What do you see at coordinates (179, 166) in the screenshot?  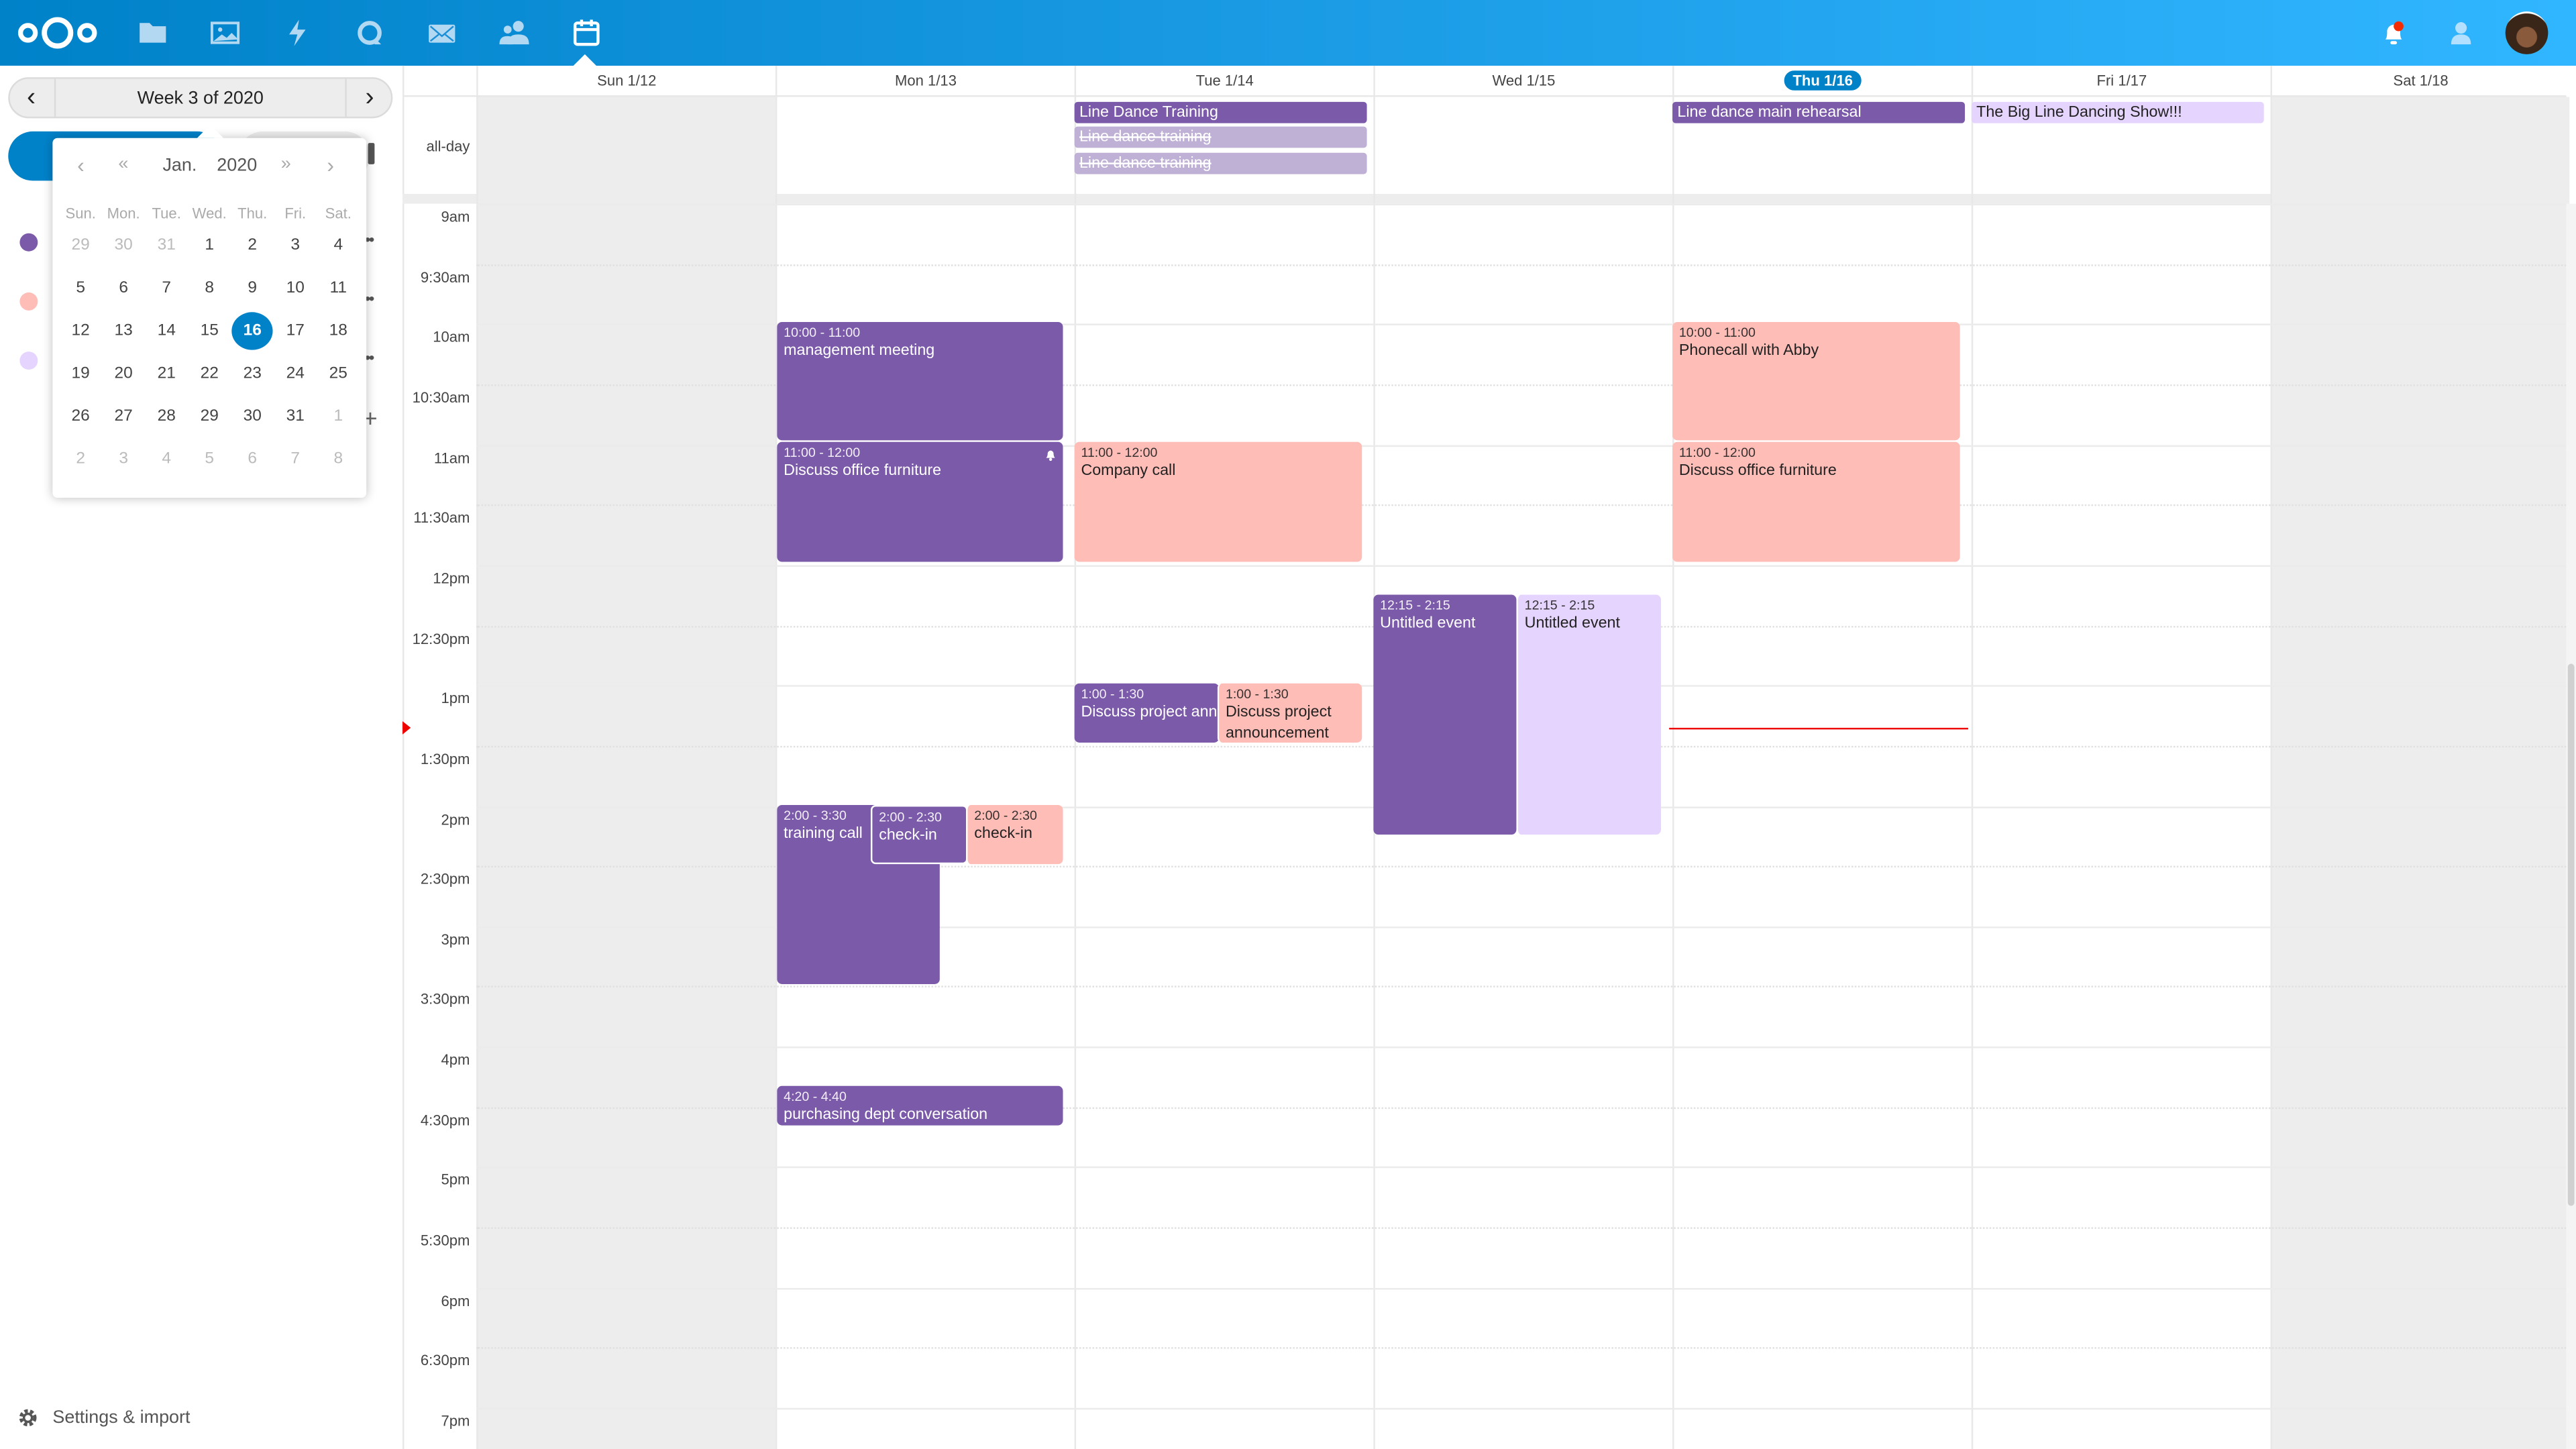 I see `month-label: Jan.` at bounding box center [179, 166].